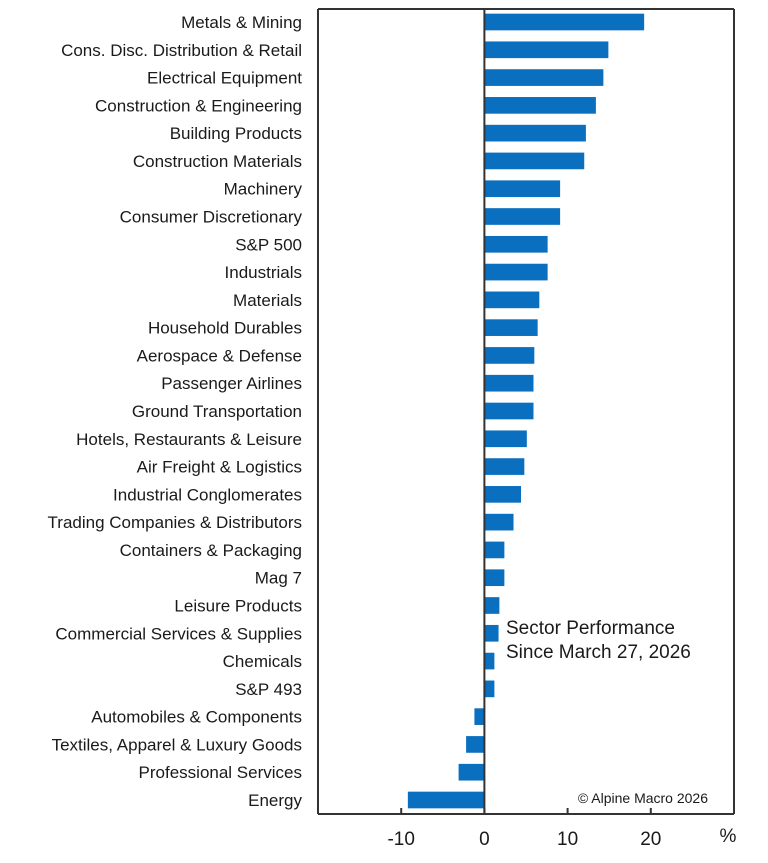  What do you see at coordinates (728, 836) in the screenshot?
I see `x-axis-unit-label: %` at bounding box center [728, 836].